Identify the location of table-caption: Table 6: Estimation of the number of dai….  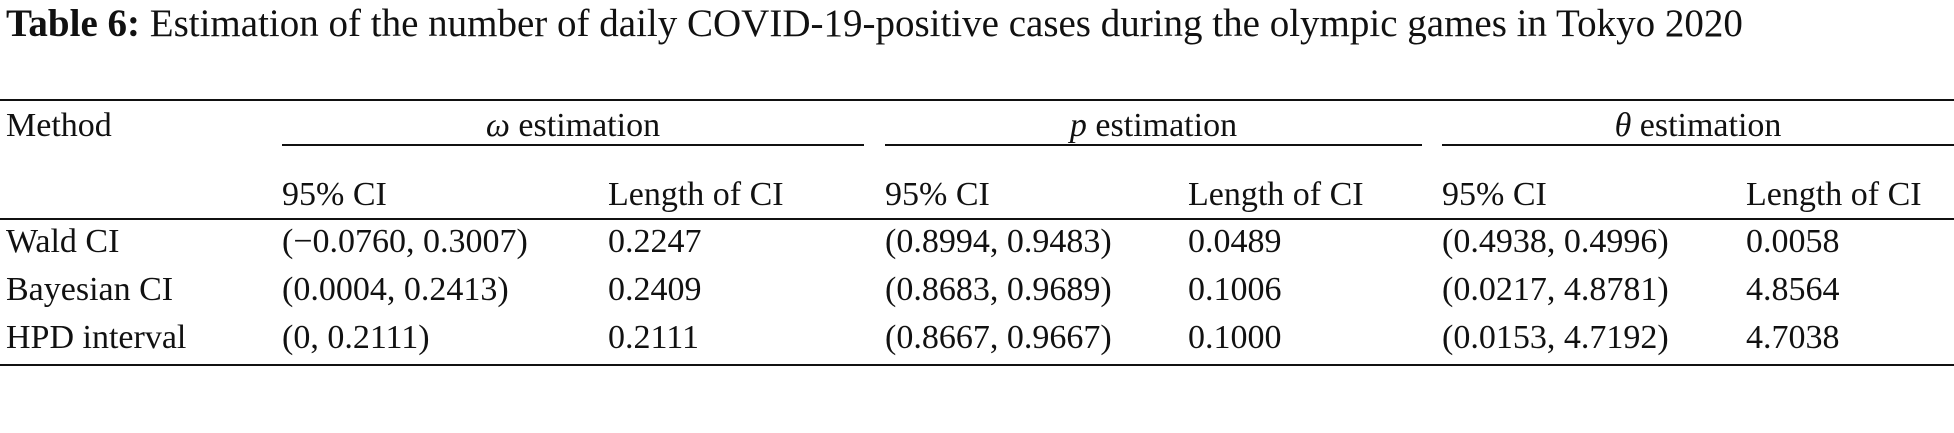
(978, 23).